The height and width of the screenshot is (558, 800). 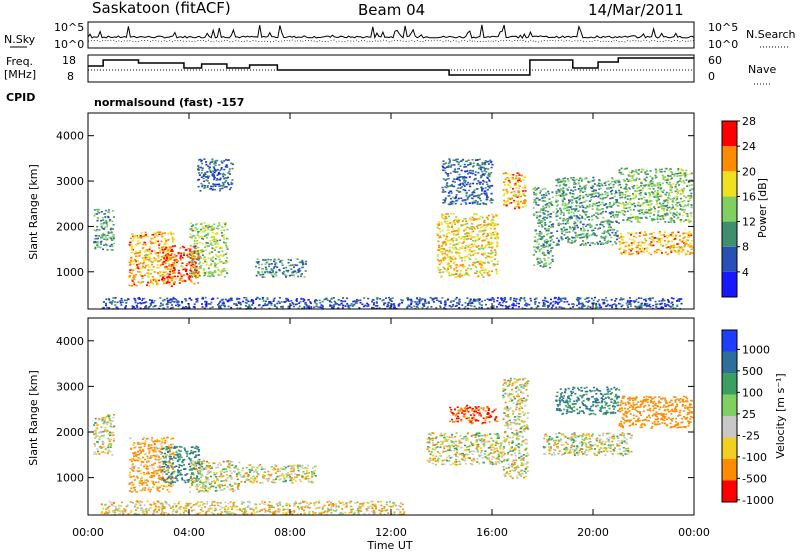 I want to click on noise-panel-frame, so click(x=391, y=35).